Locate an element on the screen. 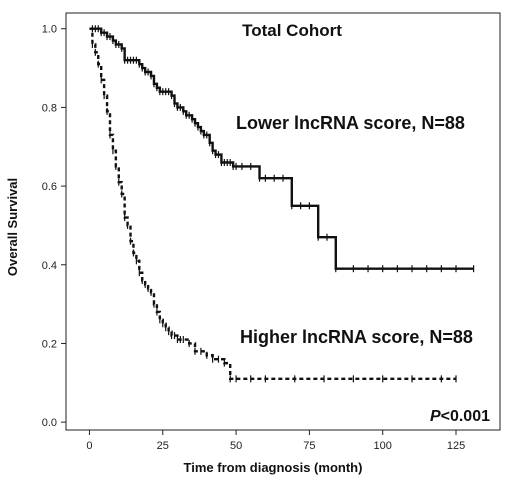 The width and height of the screenshot is (520, 497). annotation-higher-group: Higher lncRNA score, N=88 is located at coordinates (356, 337).